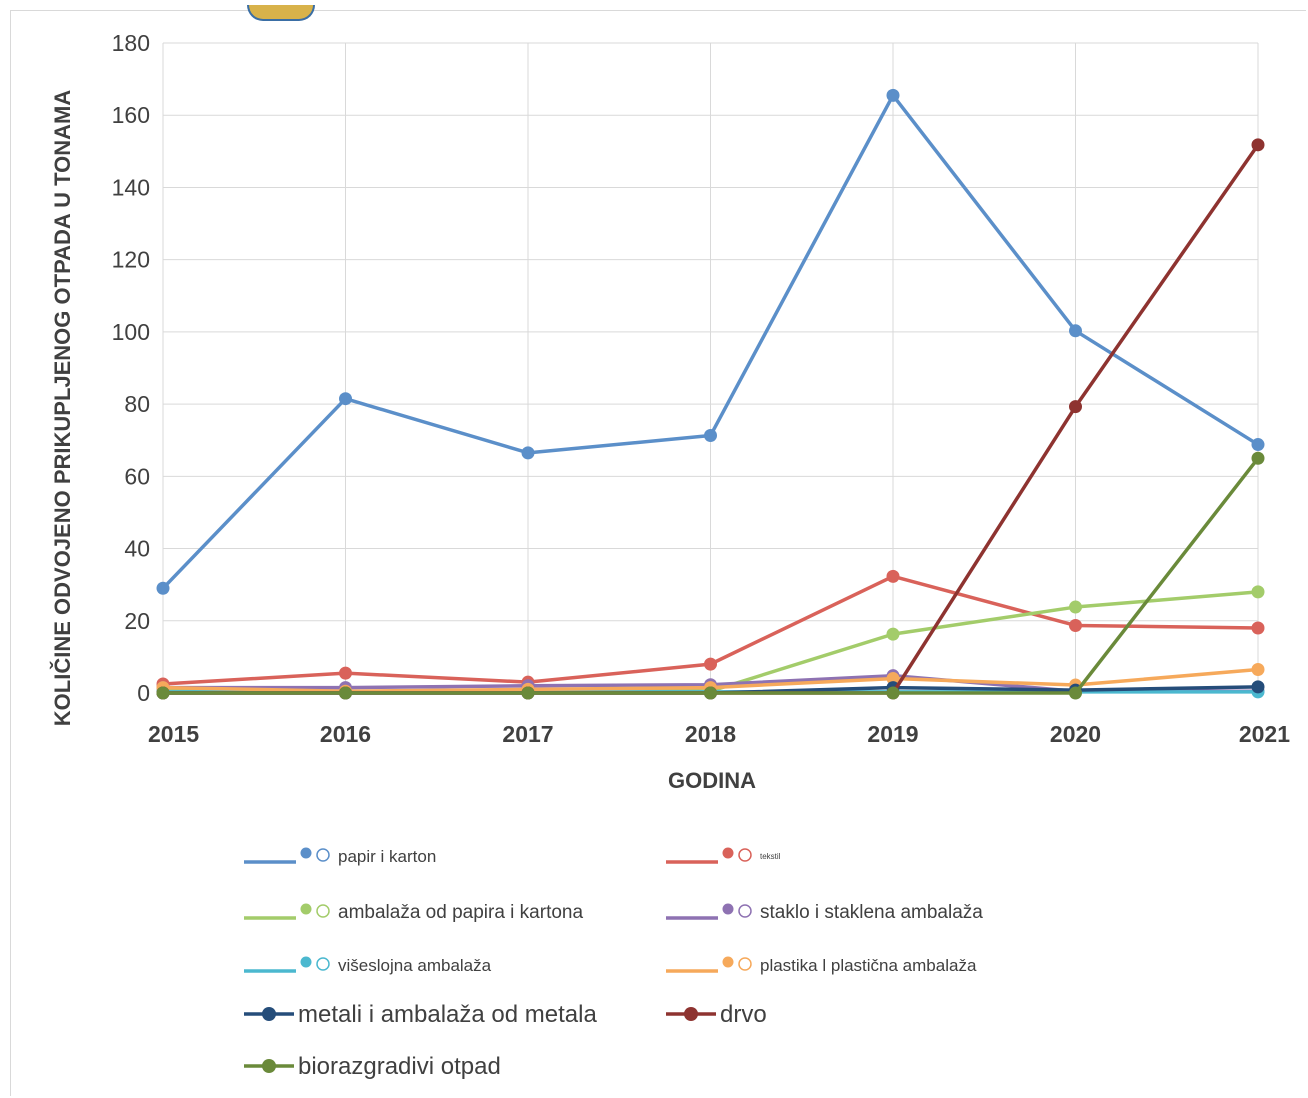 This screenshot has width=1308, height=1098. I want to click on y-tick-label: 40, so click(137, 549).